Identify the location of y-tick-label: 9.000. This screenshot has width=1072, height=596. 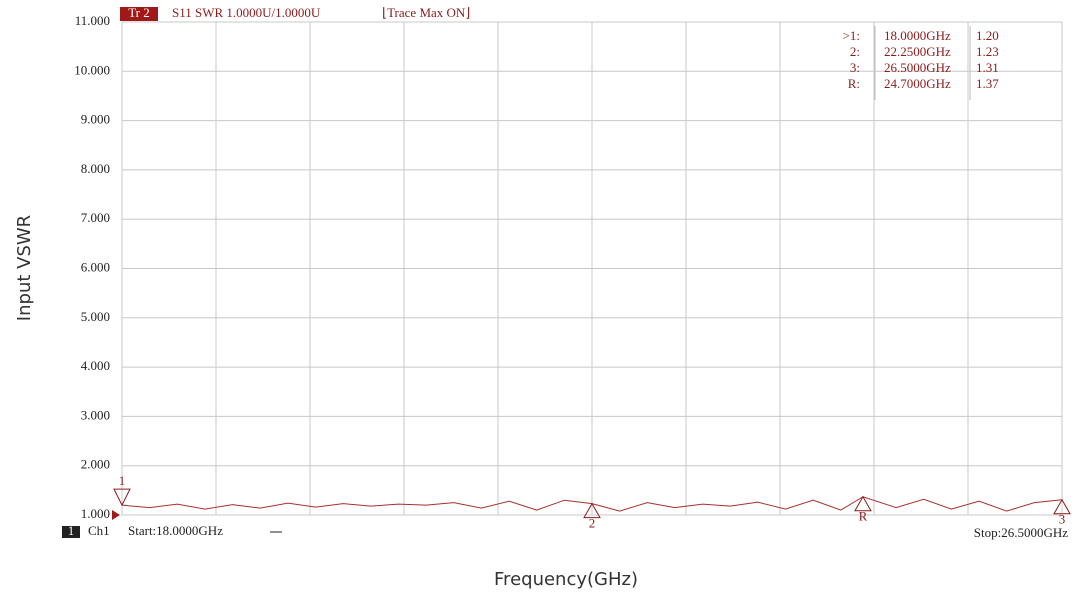
(95, 119).